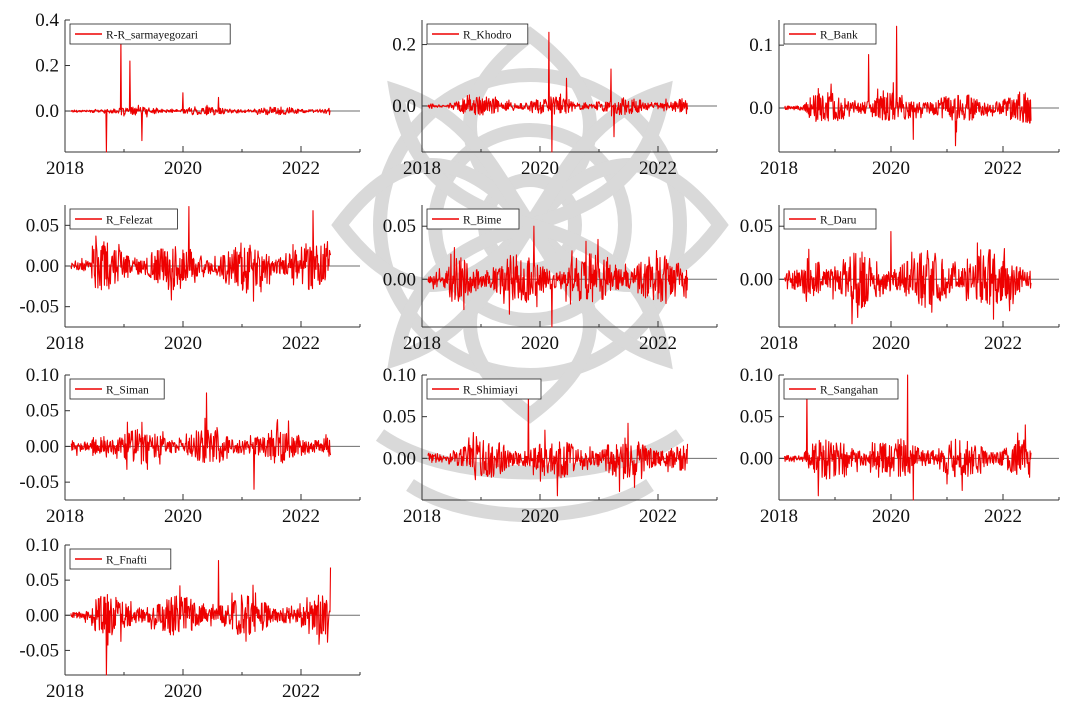  Describe the element at coordinates (838, 221) in the screenshot. I see `legend-label: R_Daru` at that location.